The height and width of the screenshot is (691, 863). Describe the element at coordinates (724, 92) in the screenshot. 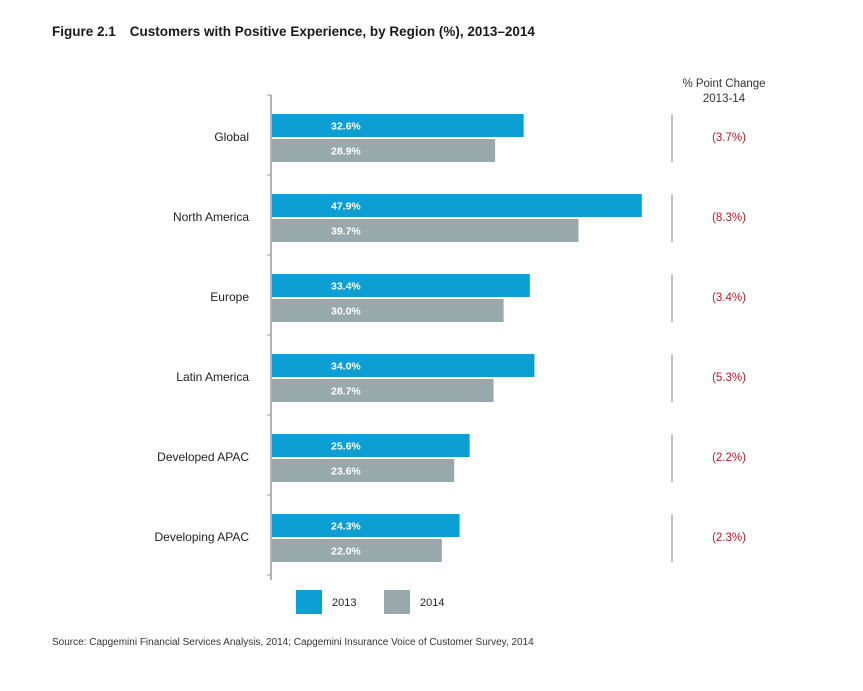

I see `point-change-header: % Point Change 2013-14` at that location.